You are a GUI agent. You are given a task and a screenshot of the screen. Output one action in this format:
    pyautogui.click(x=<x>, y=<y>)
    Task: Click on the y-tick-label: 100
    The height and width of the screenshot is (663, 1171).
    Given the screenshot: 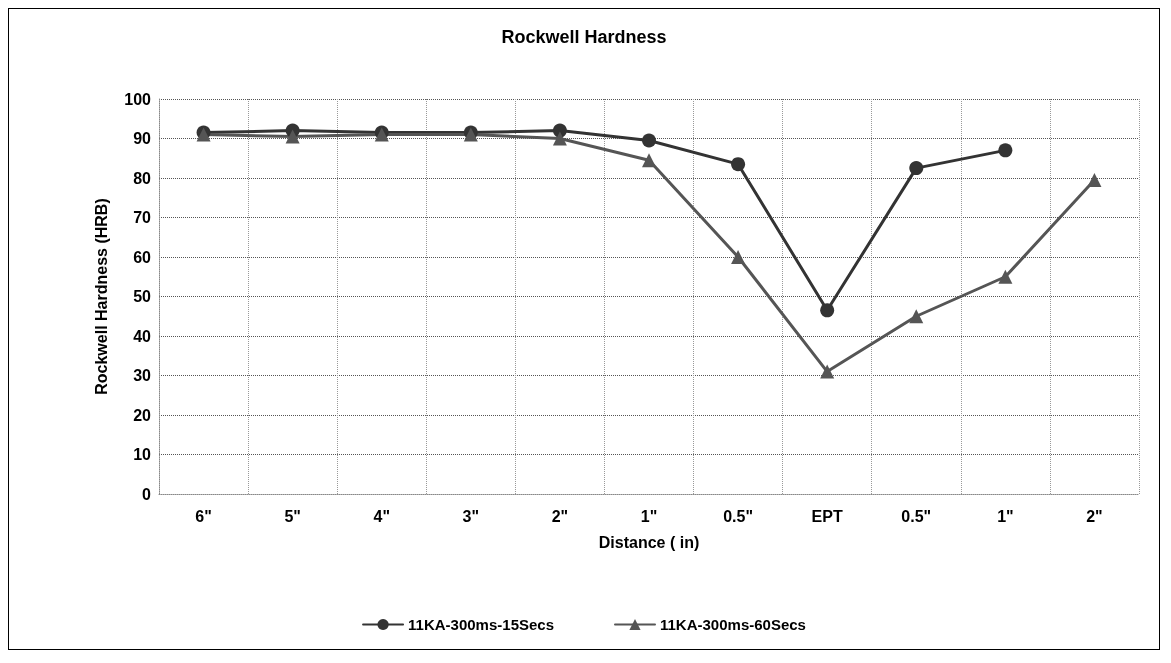 What is the action you would take?
    pyautogui.click(x=138, y=99)
    